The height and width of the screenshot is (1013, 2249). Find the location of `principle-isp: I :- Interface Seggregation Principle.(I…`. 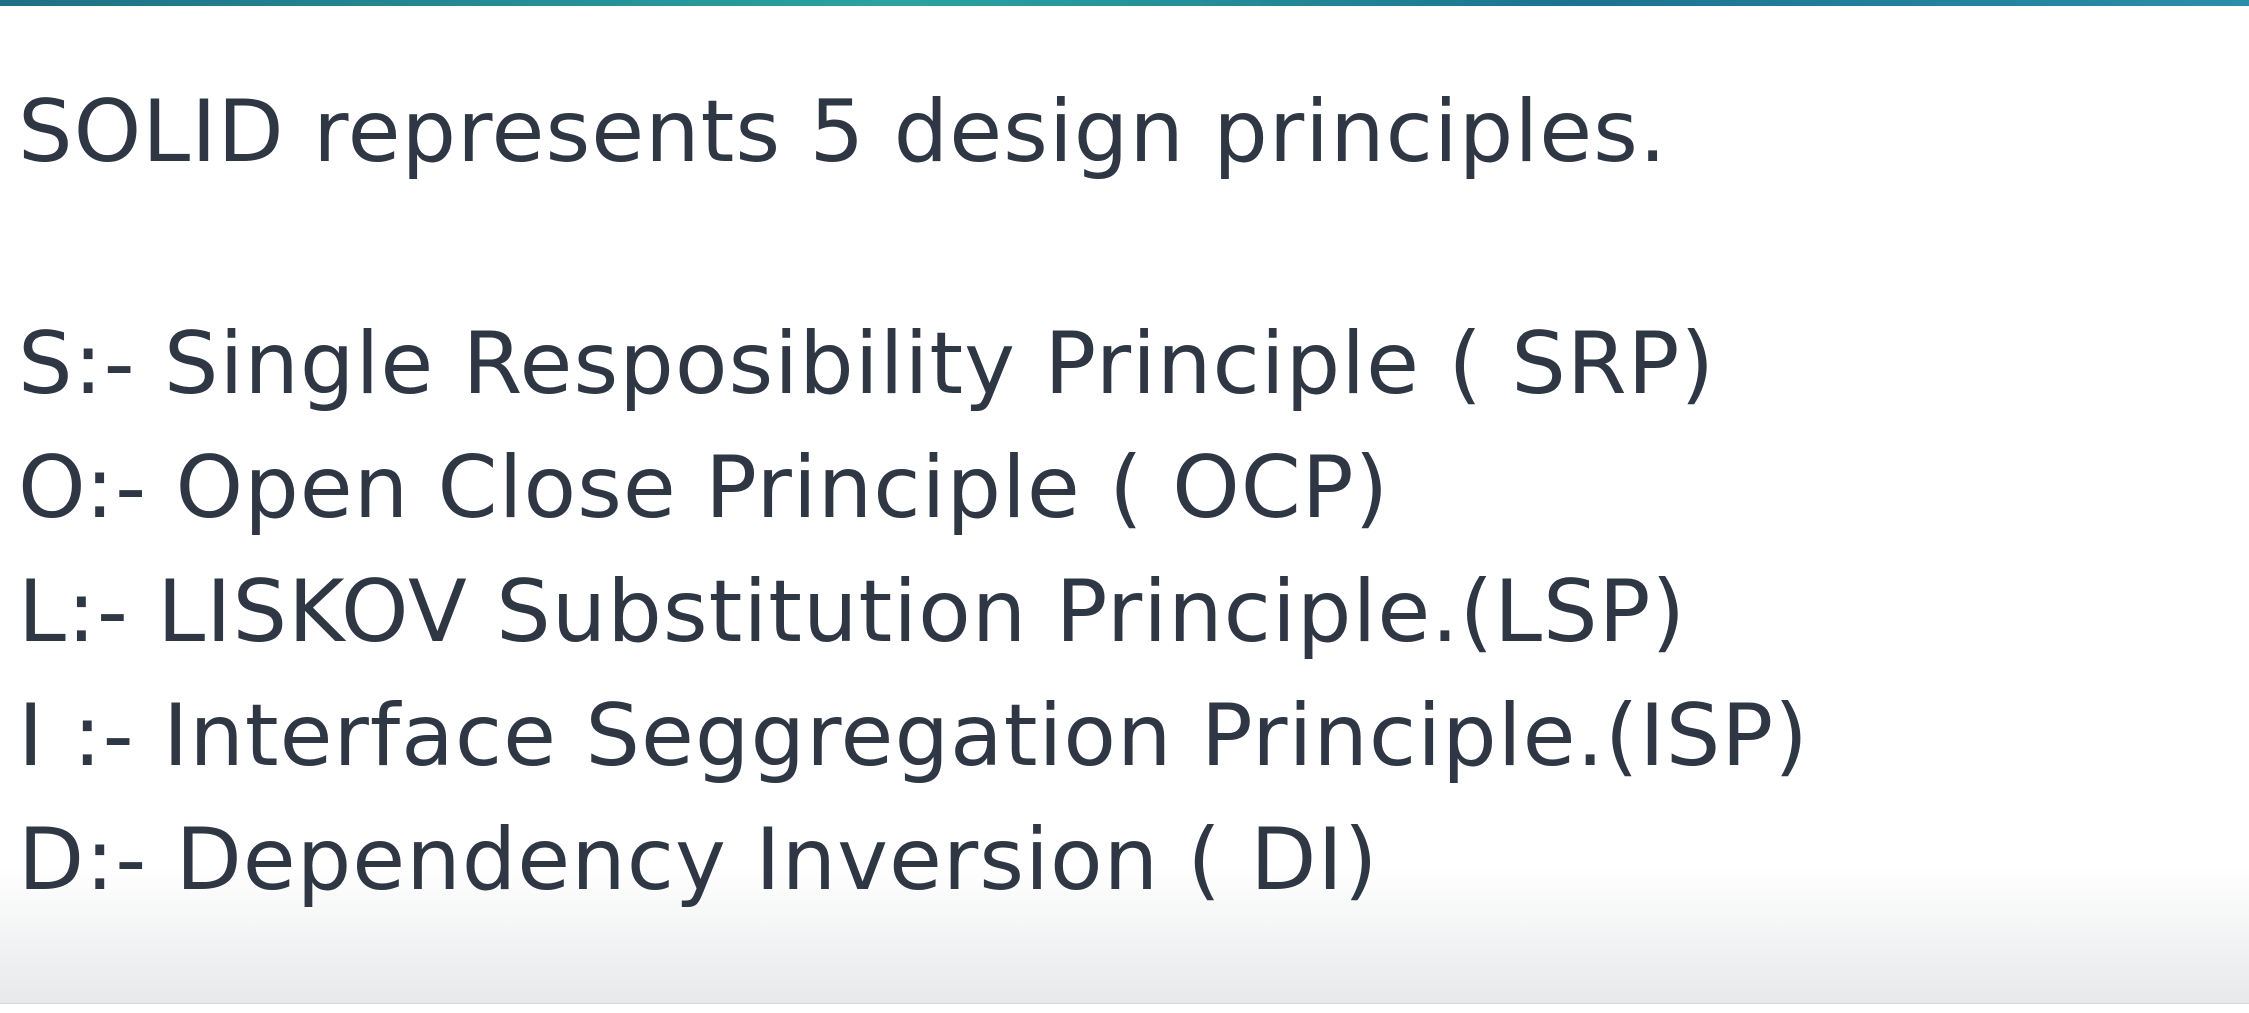

principle-isp: I :- Interface Seggregation Principle.(I… is located at coordinates (913, 736).